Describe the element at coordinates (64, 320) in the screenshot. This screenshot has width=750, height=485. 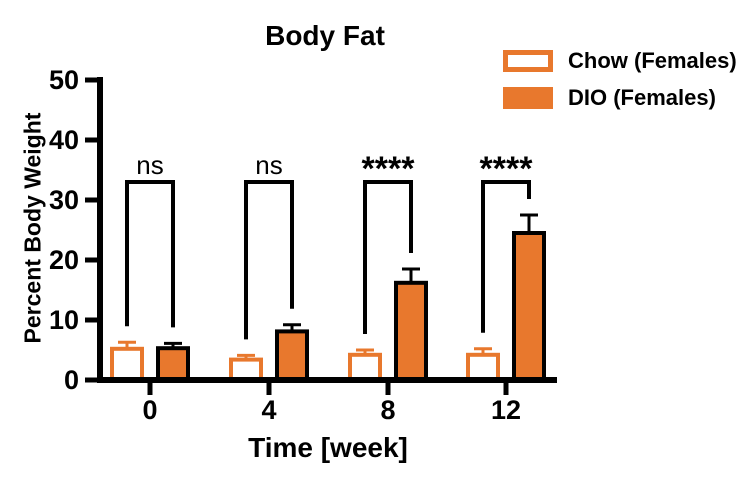
I see `y-tick-label: 10` at that location.